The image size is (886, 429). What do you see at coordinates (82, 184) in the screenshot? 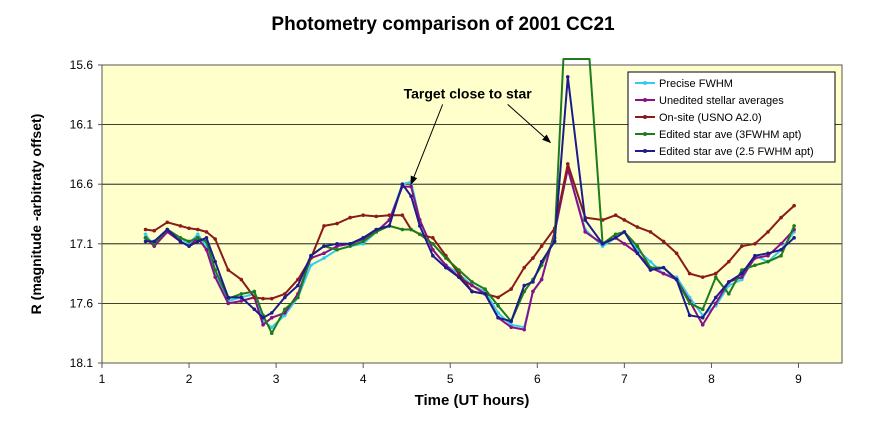
I see `y-tick-label: 16.6` at bounding box center [82, 184].